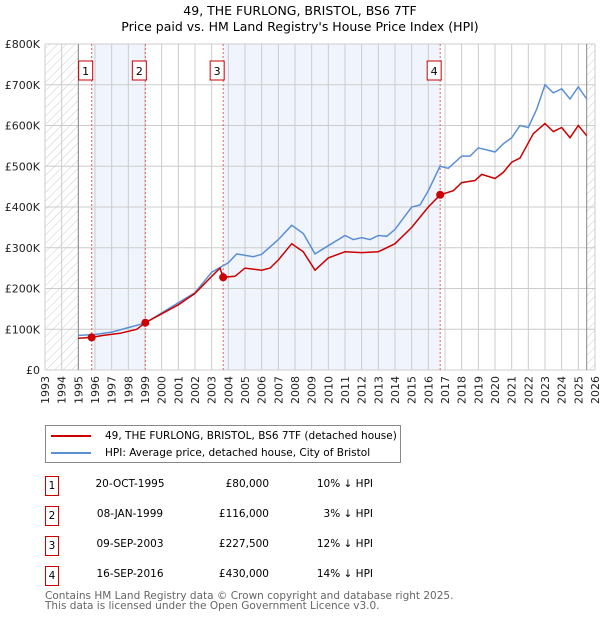 The height and width of the screenshot is (620, 600). Describe the element at coordinates (344, 544) in the screenshot. I see `sale-hpi-diff: 12% ↓ HPI` at that location.